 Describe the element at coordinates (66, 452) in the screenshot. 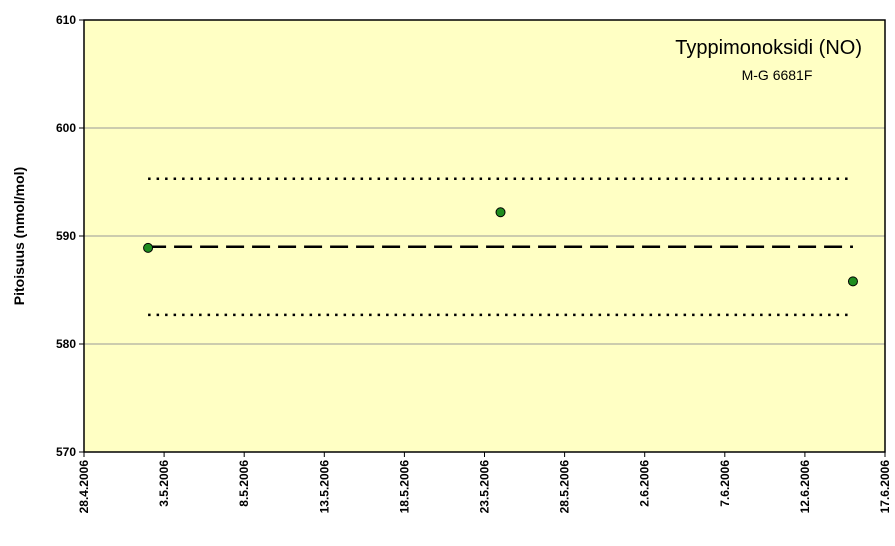

I see `y-tick-label: 570` at that location.